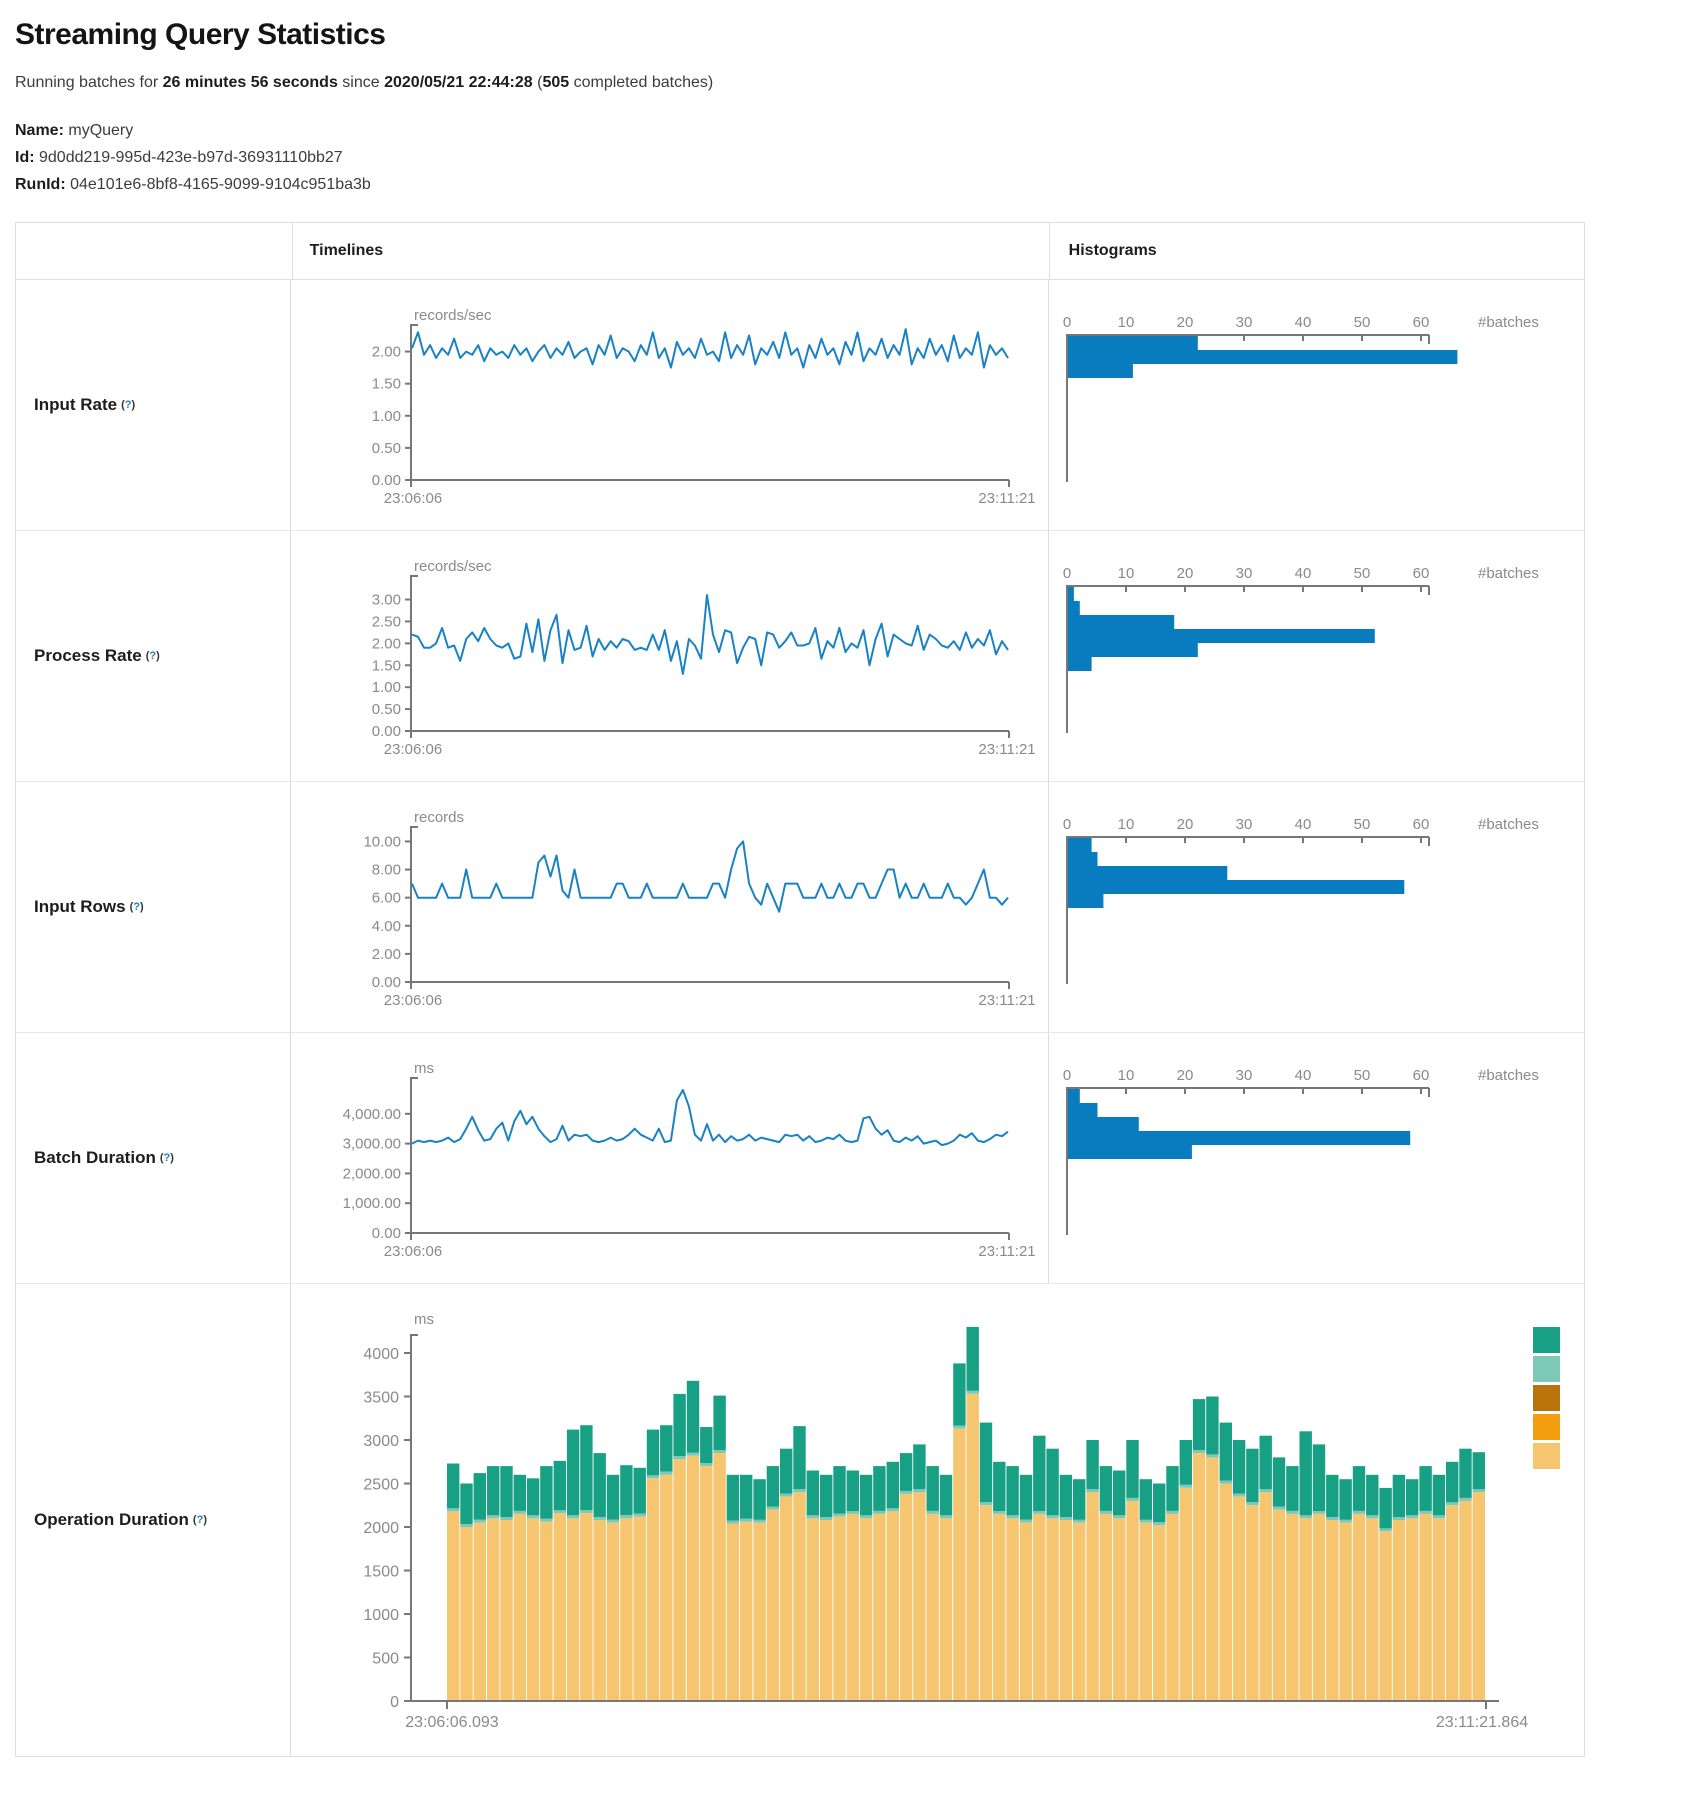 This screenshot has height=1820, width=1693. Describe the element at coordinates (381, 1528) in the screenshot. I see `y-tick-label: 2000` at that location.